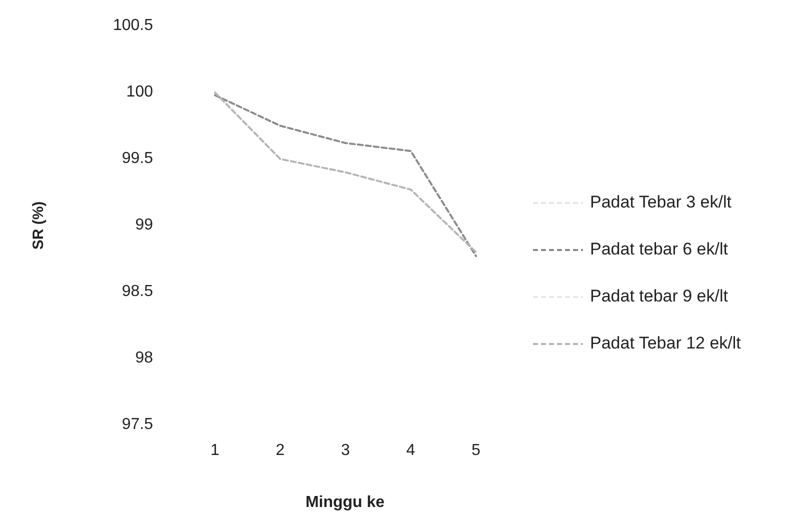 The height and width of the screenshot is (523, 811). I want to click on y-tick-label: 100, so click(140, 92).